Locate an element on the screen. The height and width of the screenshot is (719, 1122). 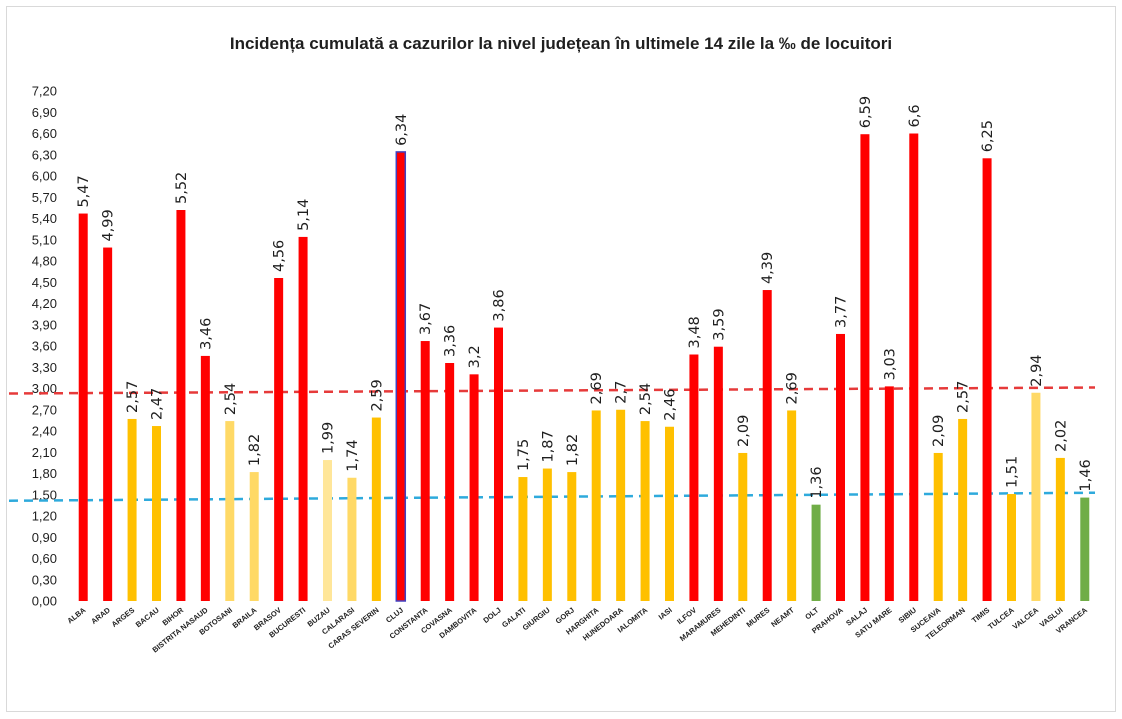
bar-olt is located at coordinates (816, 552).